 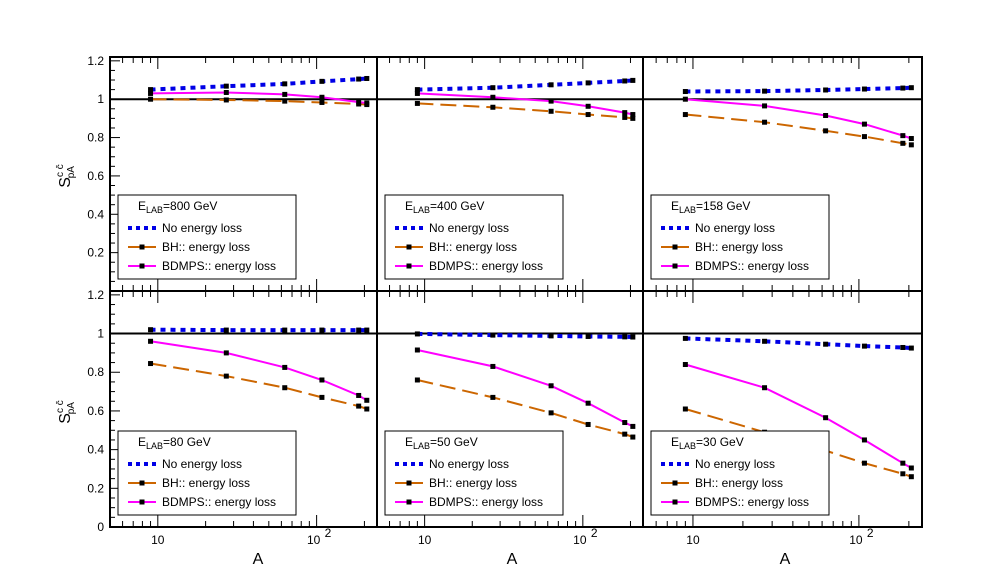 What do you see at coordinates (95, 61) in the screenshot?
I see `y-tick-label: 1.2` at bounding box center [95, 61].